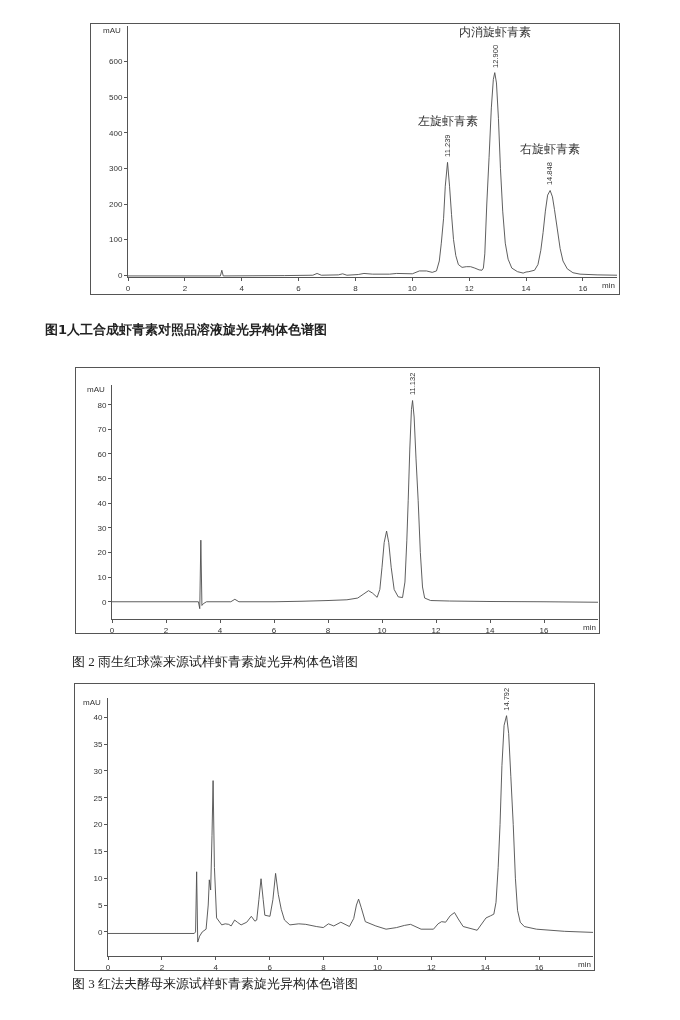 Image resolution: width=680 pixels, height=1020 pixels. Describe the element at coordinates (186, 330) in the screenshot. I see `caption: 图1人工合成虾青素对照品溶液旋光异构体色谱图` at that location.